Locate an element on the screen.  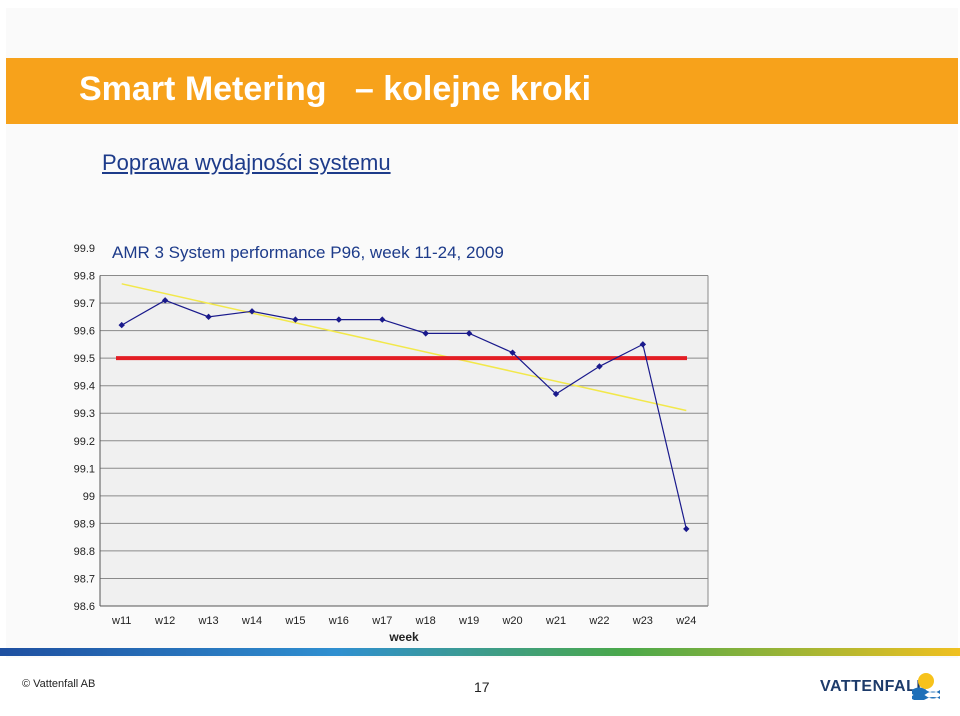
x-axis-label: week is located at coordinates (403, 637).